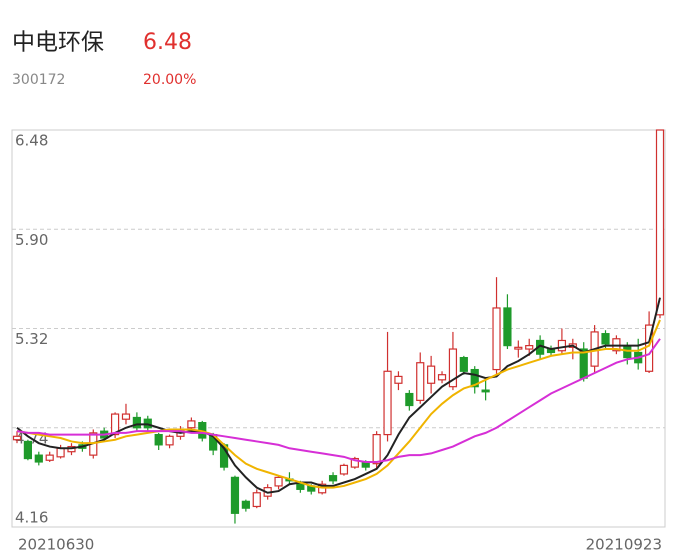  Describe the element at coordinates (31, 240) in the screenshot. I see `y-tick-label: 5.90` at that location.